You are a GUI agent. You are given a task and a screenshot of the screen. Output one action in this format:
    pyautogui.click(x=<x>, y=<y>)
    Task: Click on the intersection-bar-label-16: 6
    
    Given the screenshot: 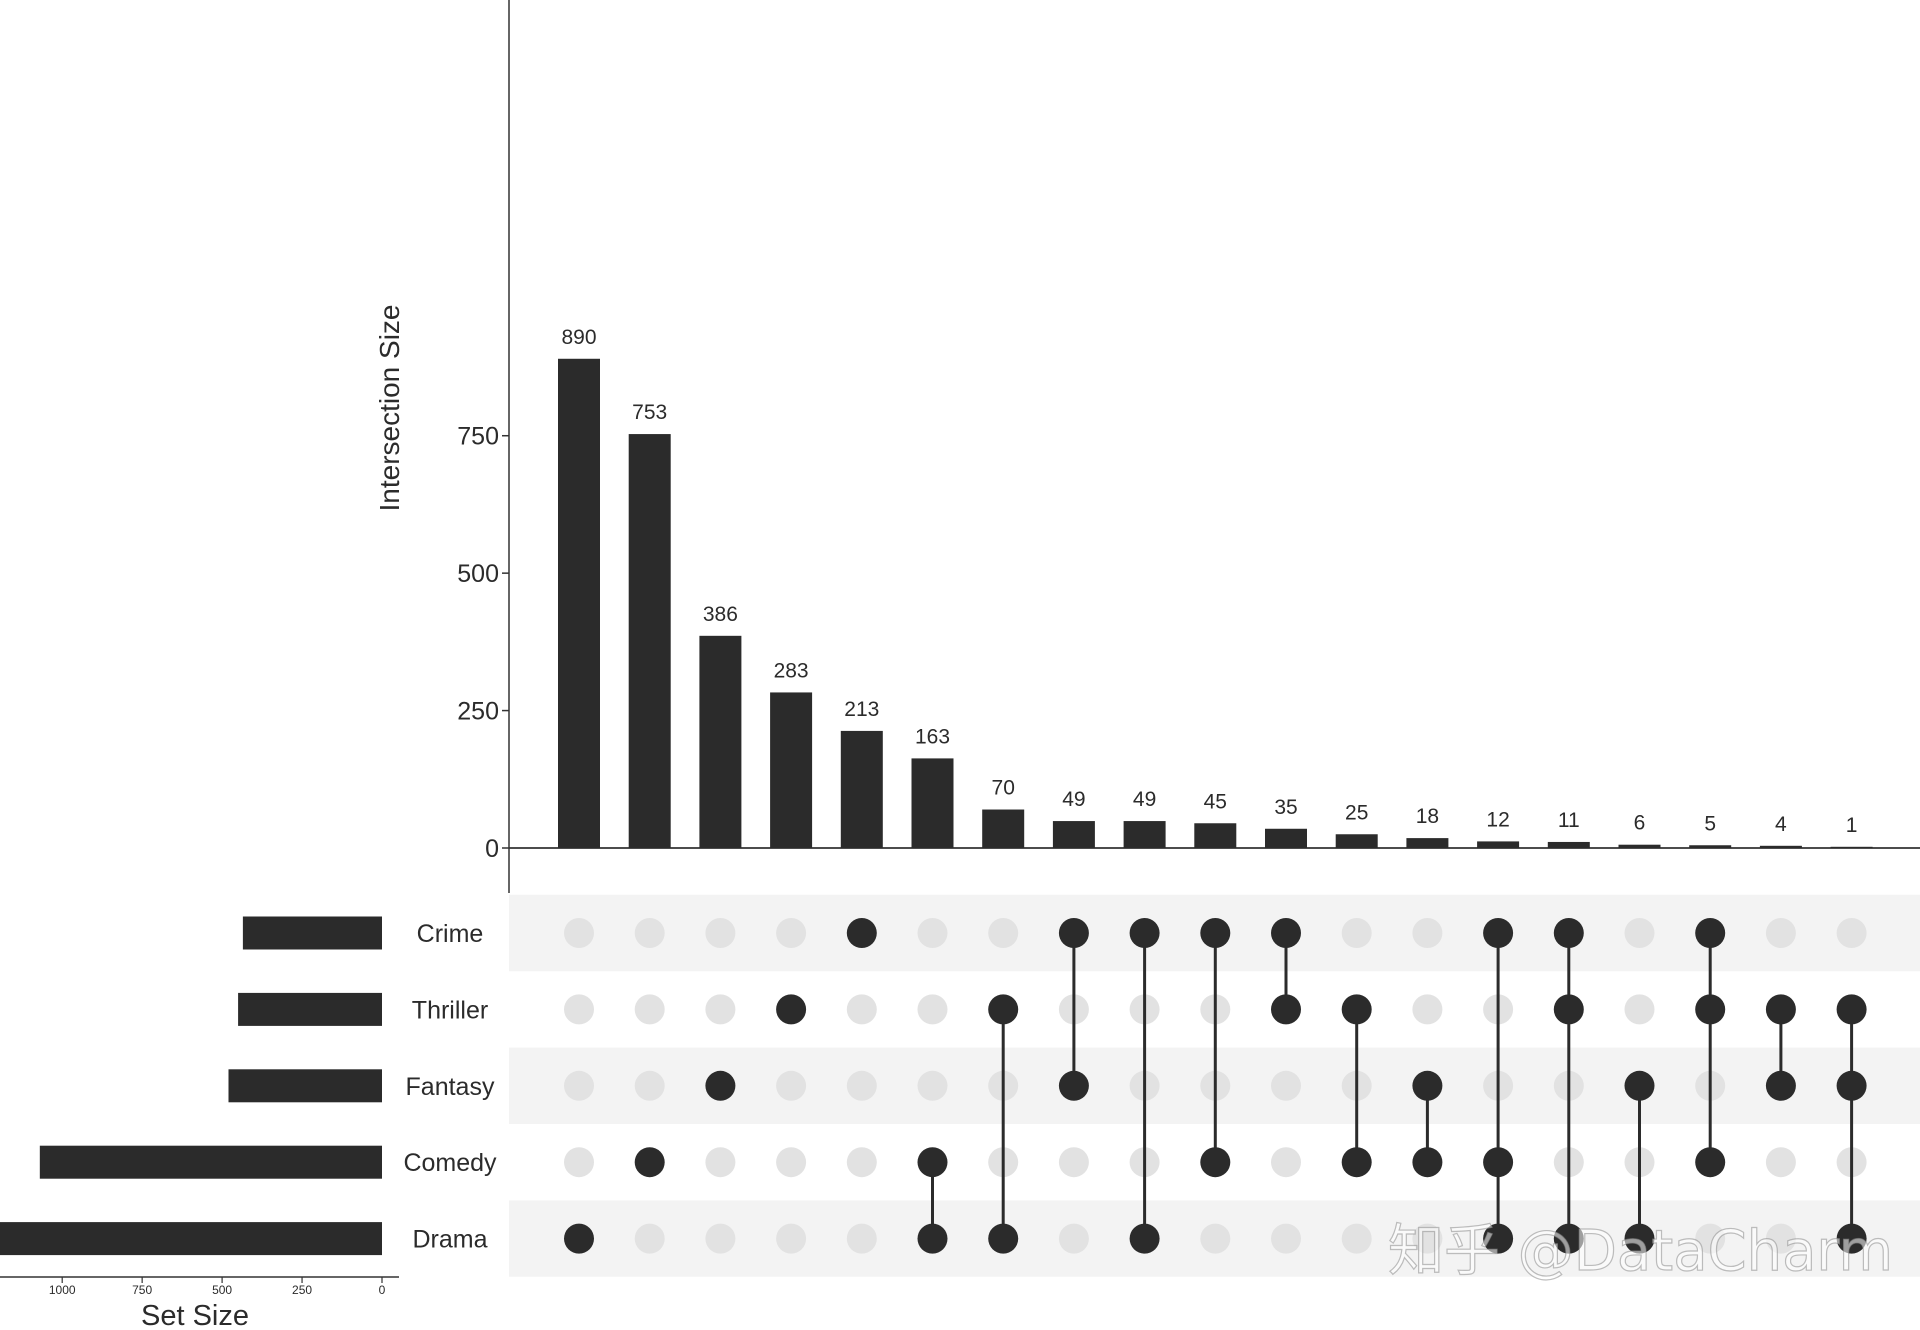 What is the action you would take?
    pyautogui.click(x=1640, y=823)
    